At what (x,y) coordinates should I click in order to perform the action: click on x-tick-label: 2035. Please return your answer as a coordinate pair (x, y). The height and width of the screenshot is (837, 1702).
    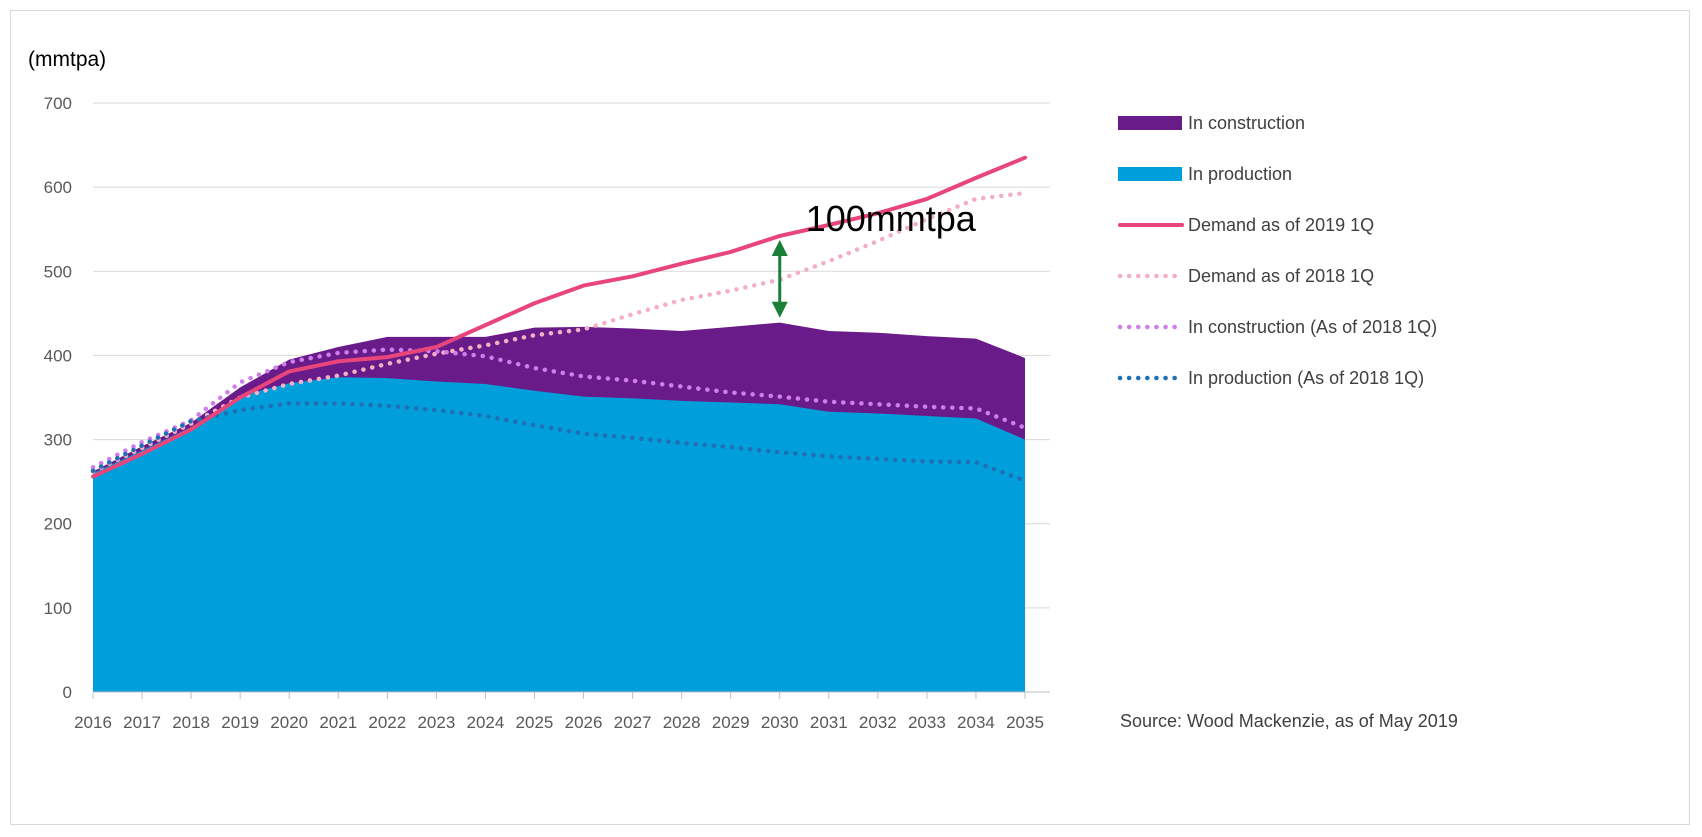
    Looking at the image, I should click on (1025, 722).